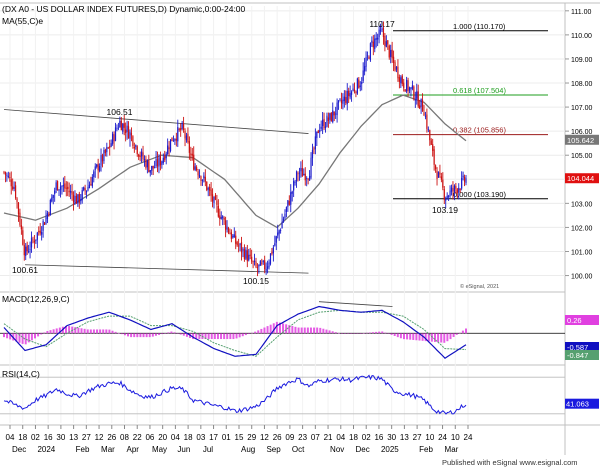 This screenshot has width=600, height=468. Describe the element at coordinates (363, 449) in the screenshot. I see `x-month-label: Dec` at that location.